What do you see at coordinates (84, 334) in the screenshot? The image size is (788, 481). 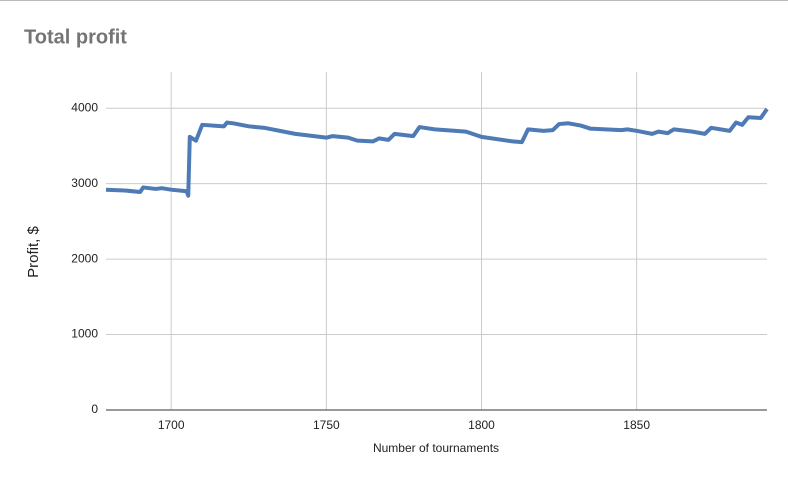 I see `y-tick-label: 1000` at bounding box center [84, 334].